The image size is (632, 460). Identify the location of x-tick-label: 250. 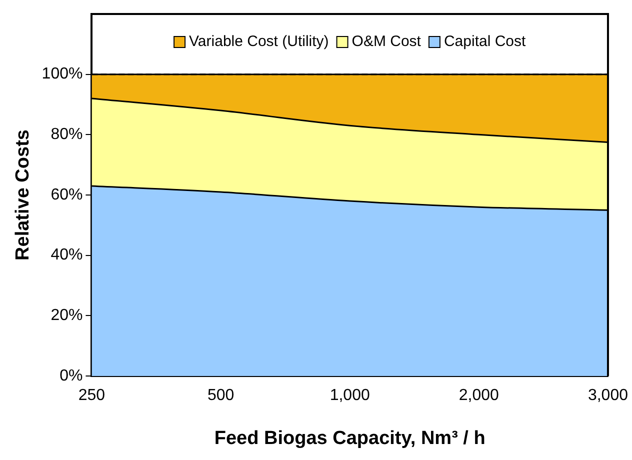
(92, 395).